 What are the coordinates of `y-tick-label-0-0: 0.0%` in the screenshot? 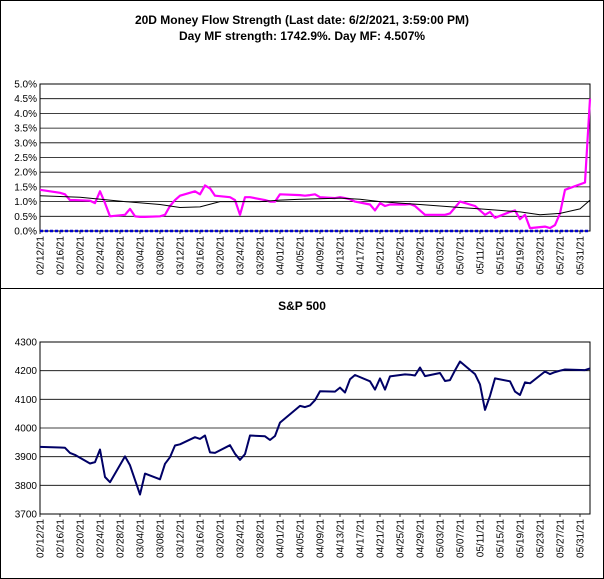 It's located at (25, 232).